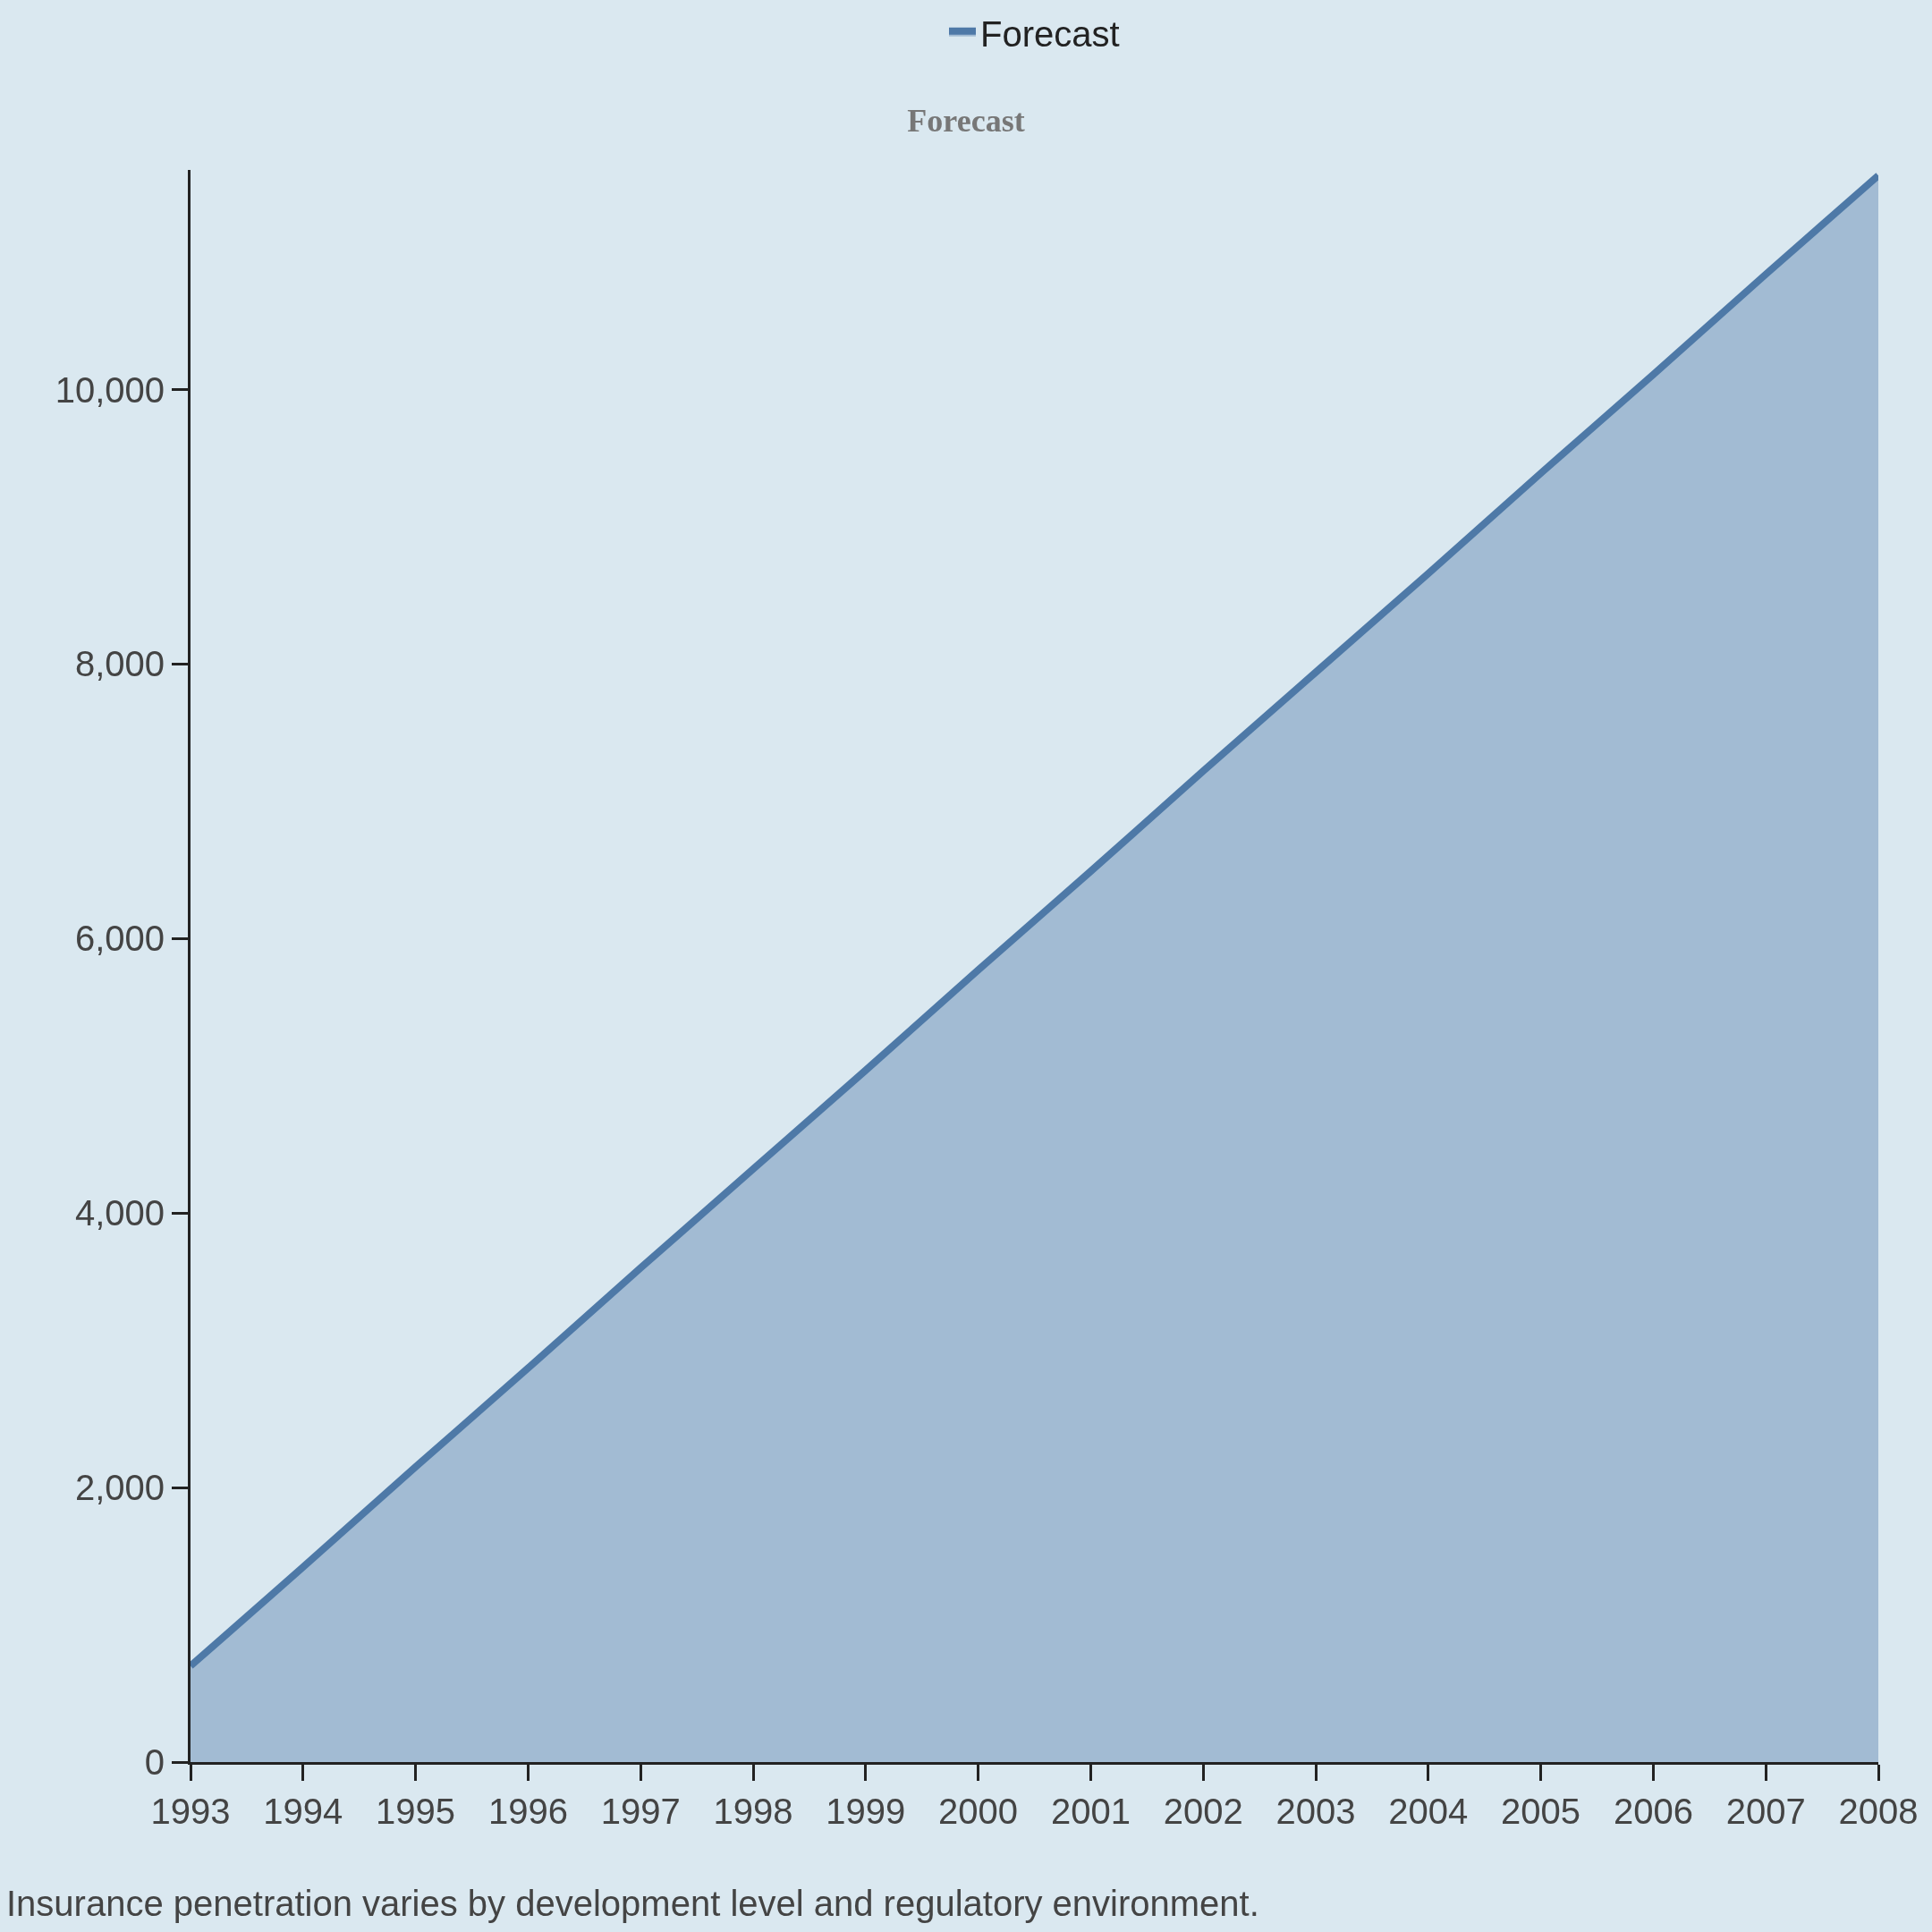  I want to click on x-tick-label: 1997, so click(640, 1811).